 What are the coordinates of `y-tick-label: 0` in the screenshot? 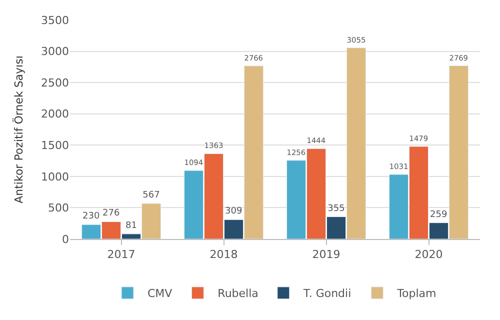 It's located at (65, 239).